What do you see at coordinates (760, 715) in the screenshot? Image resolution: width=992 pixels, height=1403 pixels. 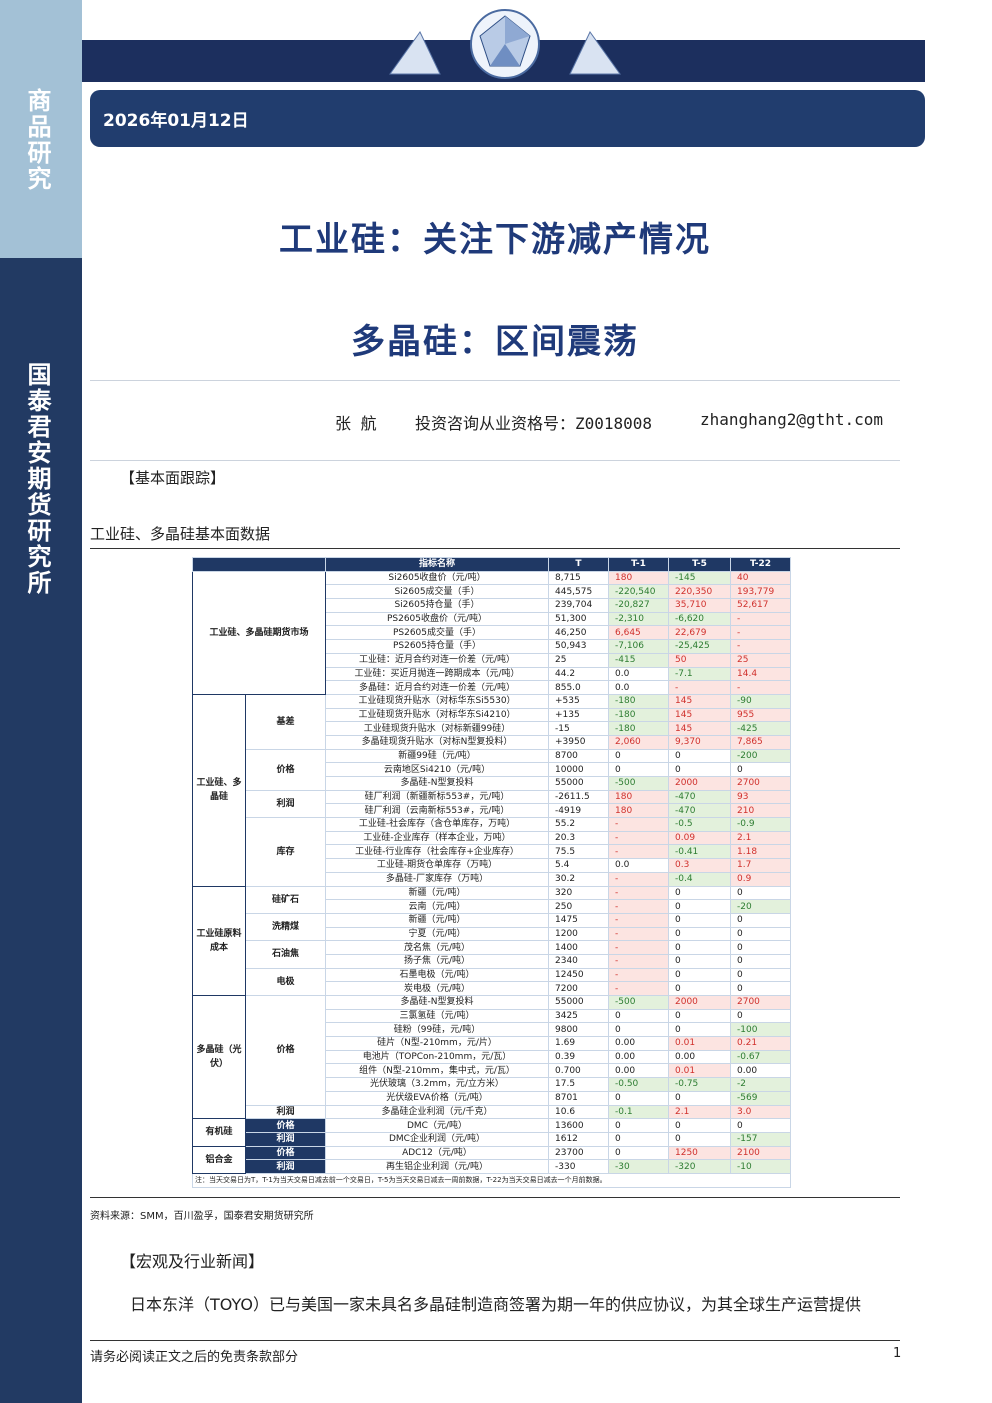 I see `value-cell: 955` at bounding box center [760, 715].